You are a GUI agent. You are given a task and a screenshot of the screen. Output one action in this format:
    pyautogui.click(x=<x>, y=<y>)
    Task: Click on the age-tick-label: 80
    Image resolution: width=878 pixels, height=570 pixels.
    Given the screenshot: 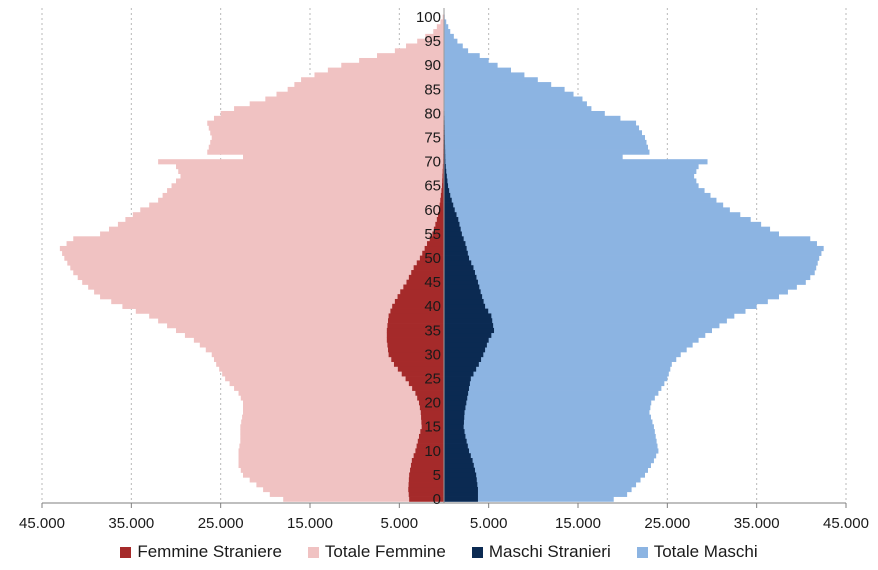 What is the action you would take?
    pyautogui.click(x=432, y=113)
    